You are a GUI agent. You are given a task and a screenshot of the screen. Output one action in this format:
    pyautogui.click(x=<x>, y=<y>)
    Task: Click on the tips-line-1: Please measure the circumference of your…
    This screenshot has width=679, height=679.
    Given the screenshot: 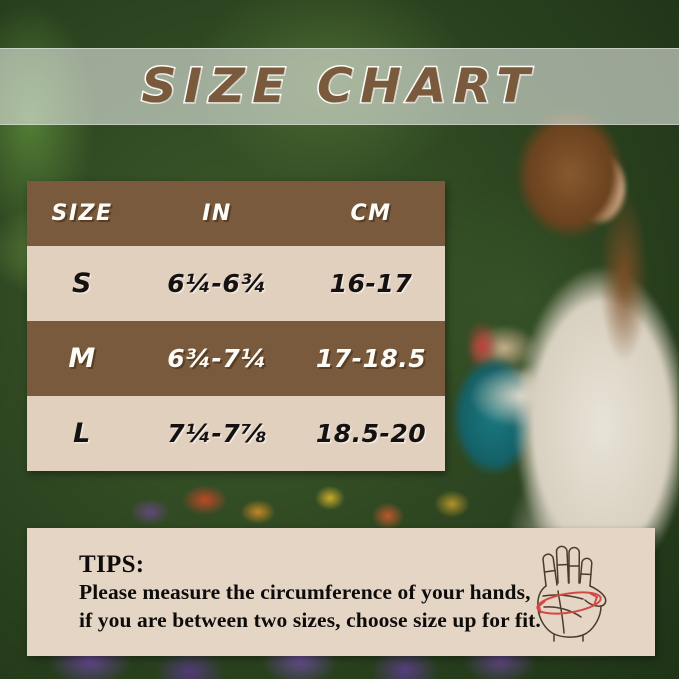 What is the action you would take?
    pyautogui.click(x=305, y=592)
    